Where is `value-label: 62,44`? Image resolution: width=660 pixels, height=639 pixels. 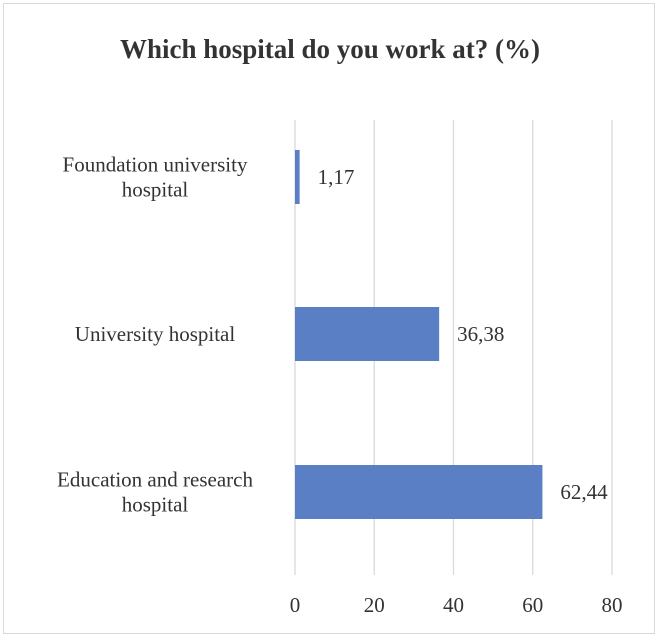
value-label: 62,44 is located at coordinates (584, 492).